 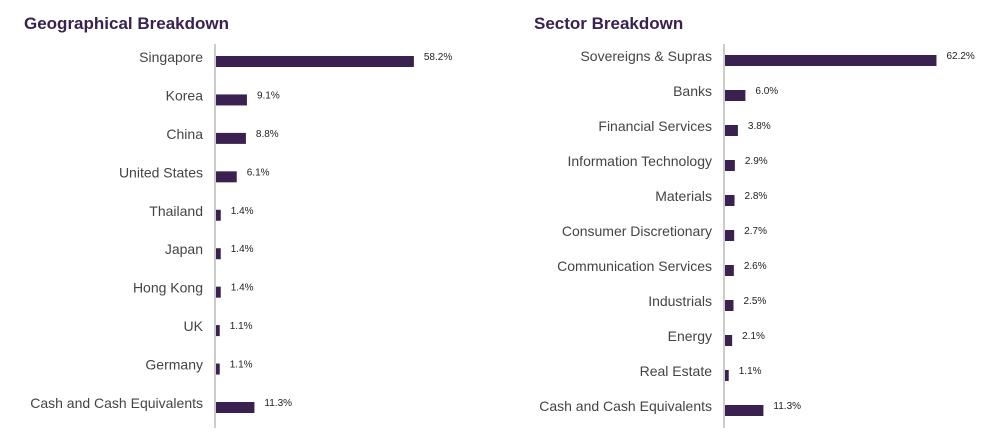 I want to click on geo-value-label-germany: 1.1%, so click(x=241, y=365).